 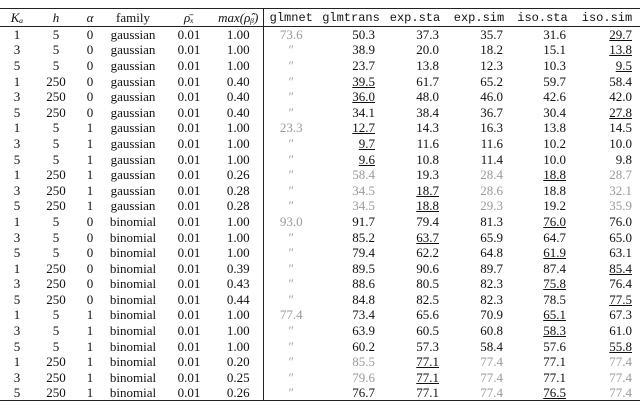 I want to click on table-cell: 28.4, so click(x=479, y=175).